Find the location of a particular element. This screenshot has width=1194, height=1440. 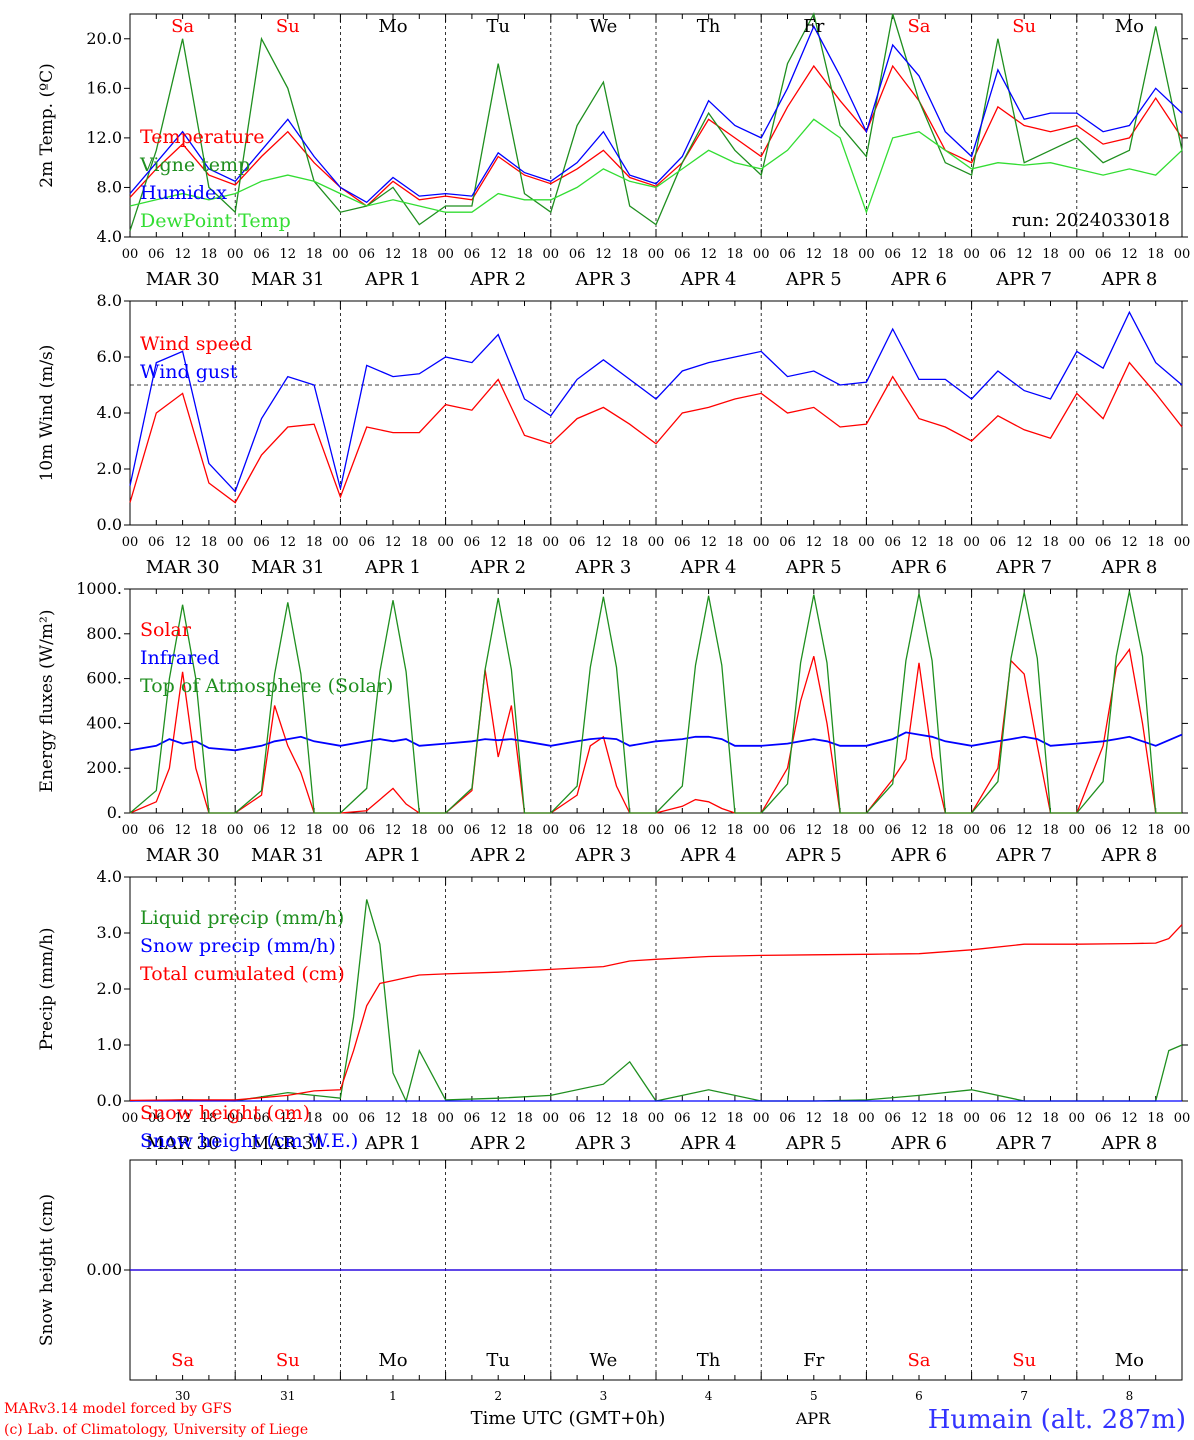

date-label: APR 5 is located at coordinates (813, 1143).